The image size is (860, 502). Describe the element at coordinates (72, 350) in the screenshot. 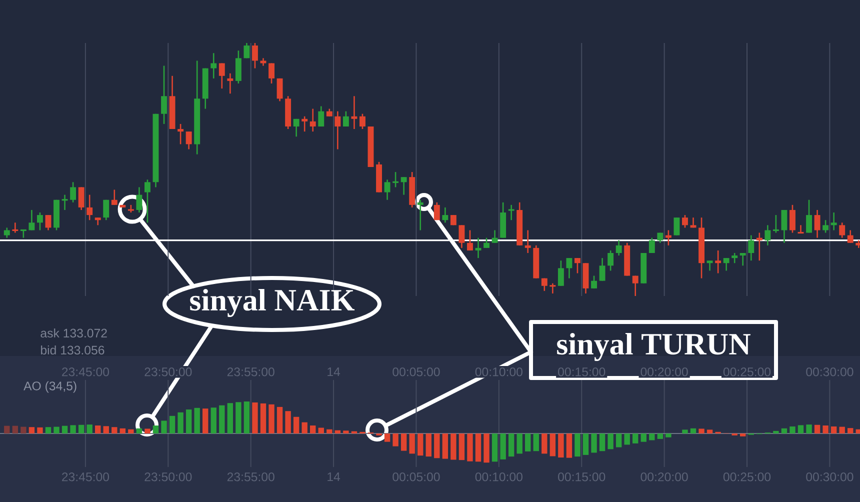

I see `text: bid 133.056` at that location.